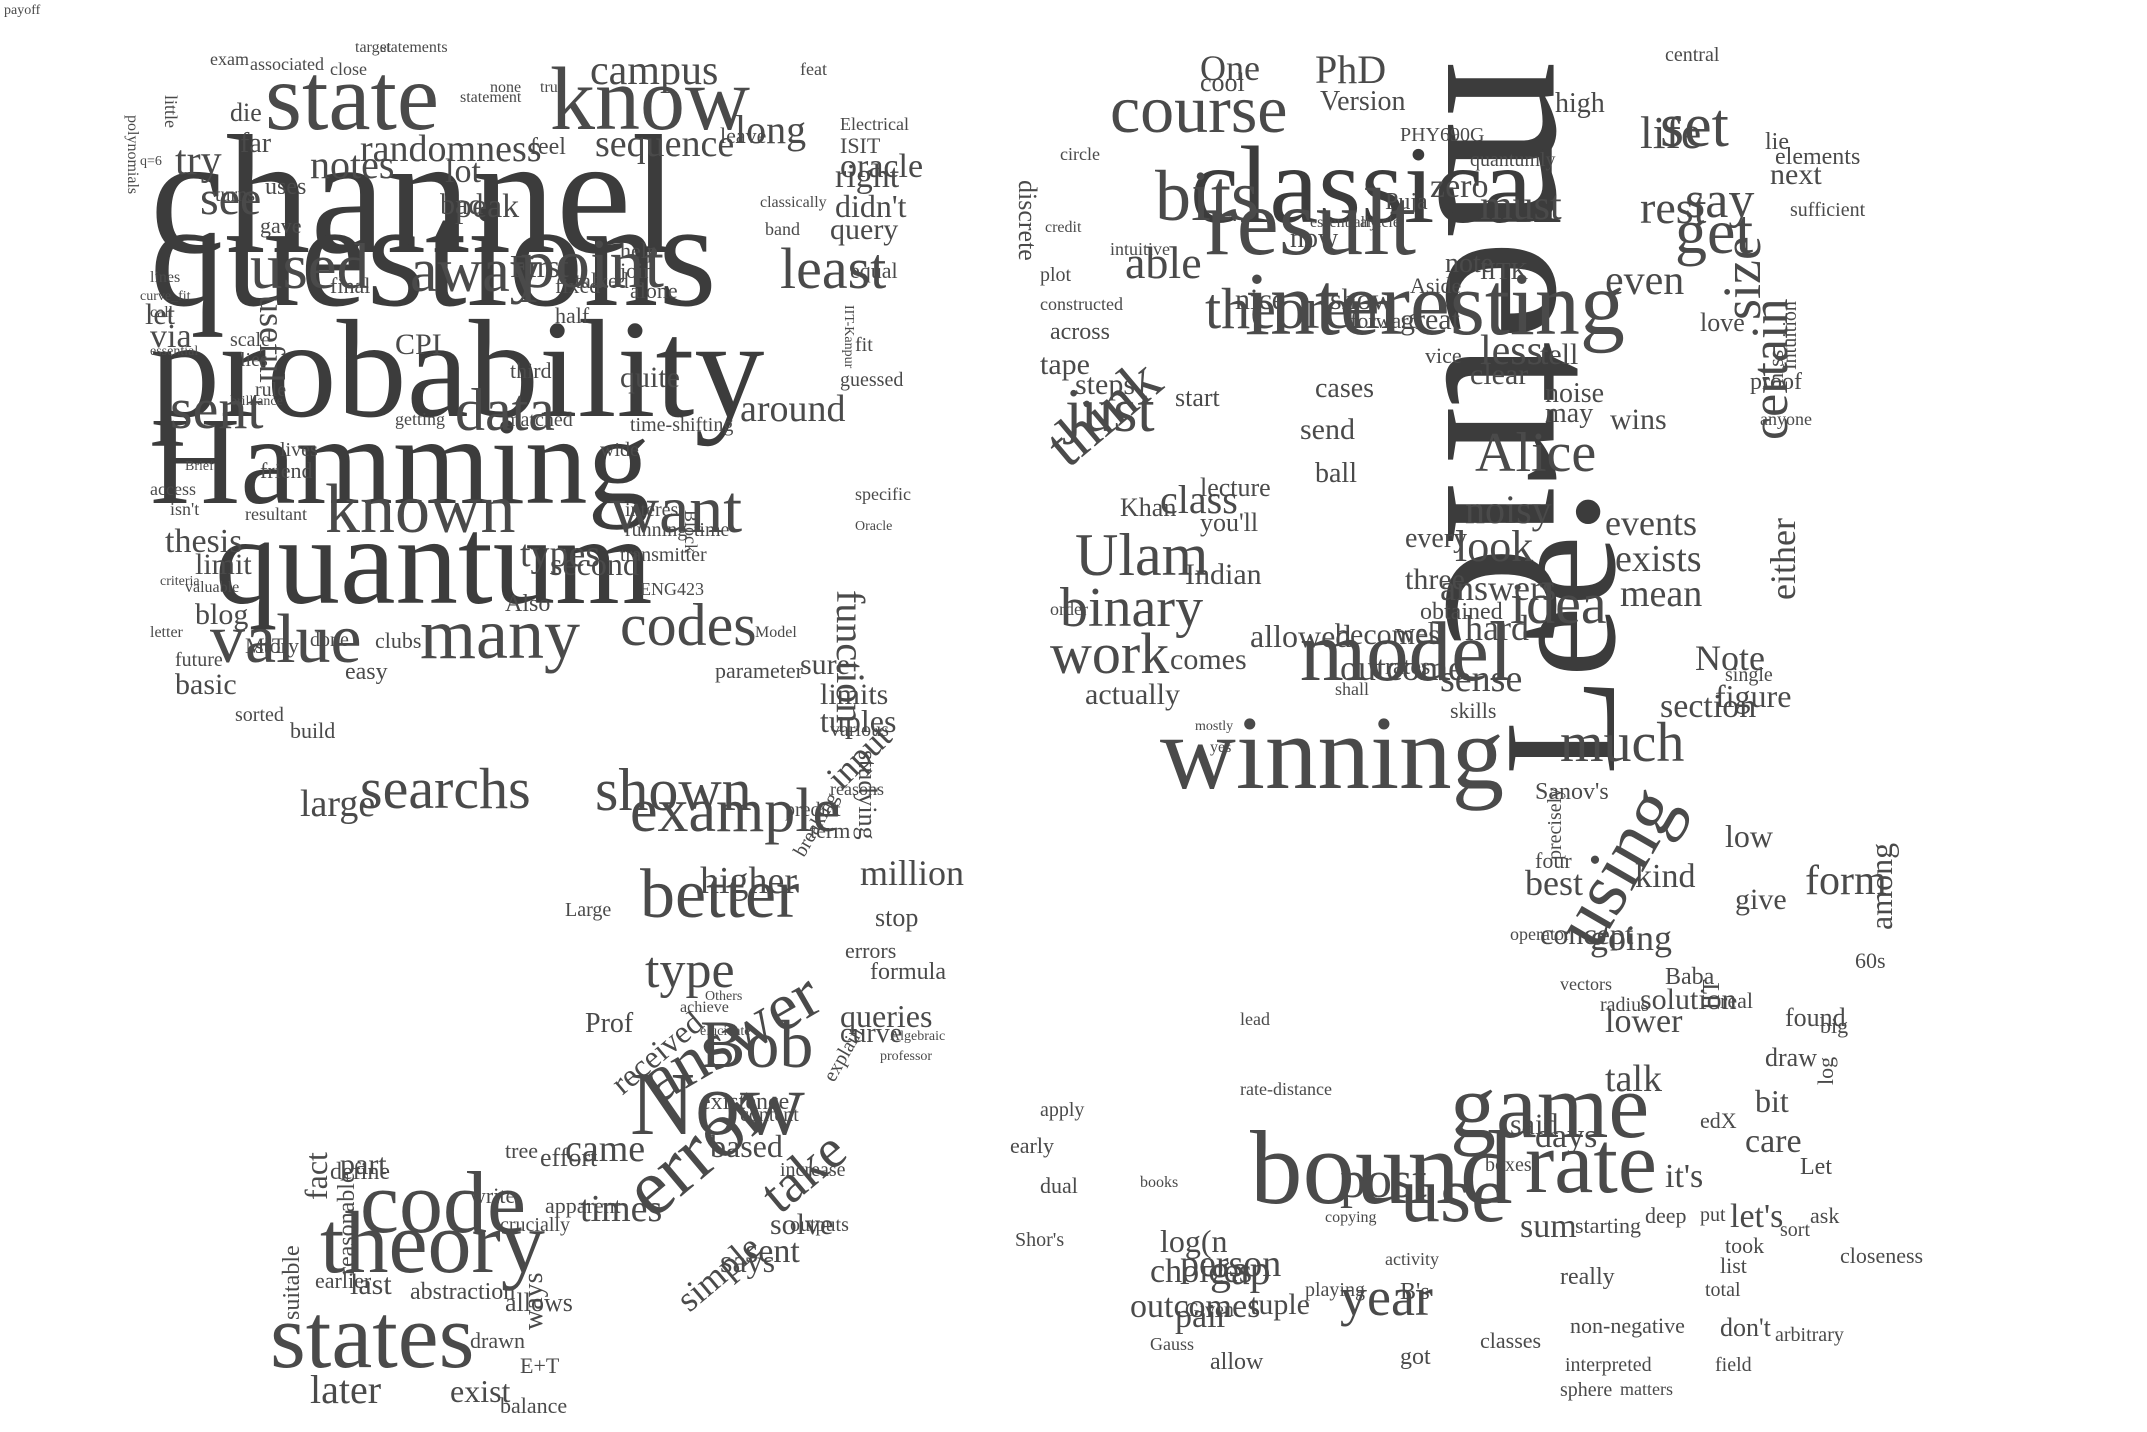 This screenshot has width=2147, height=1432. What do you see at coordinates (677, 530) in the screenshot?
I see `left_quote-word-139: running-time` at bounding box center [677, 530].